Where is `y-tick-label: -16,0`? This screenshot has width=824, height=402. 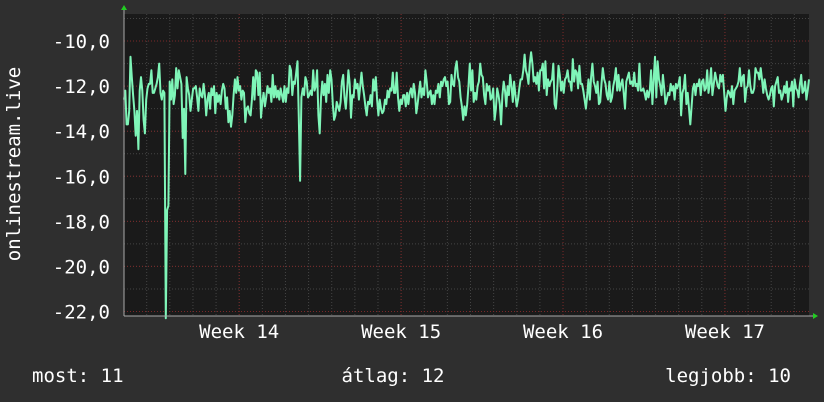
y-tick-label: -16,0 is located at coordinates (81, 177).